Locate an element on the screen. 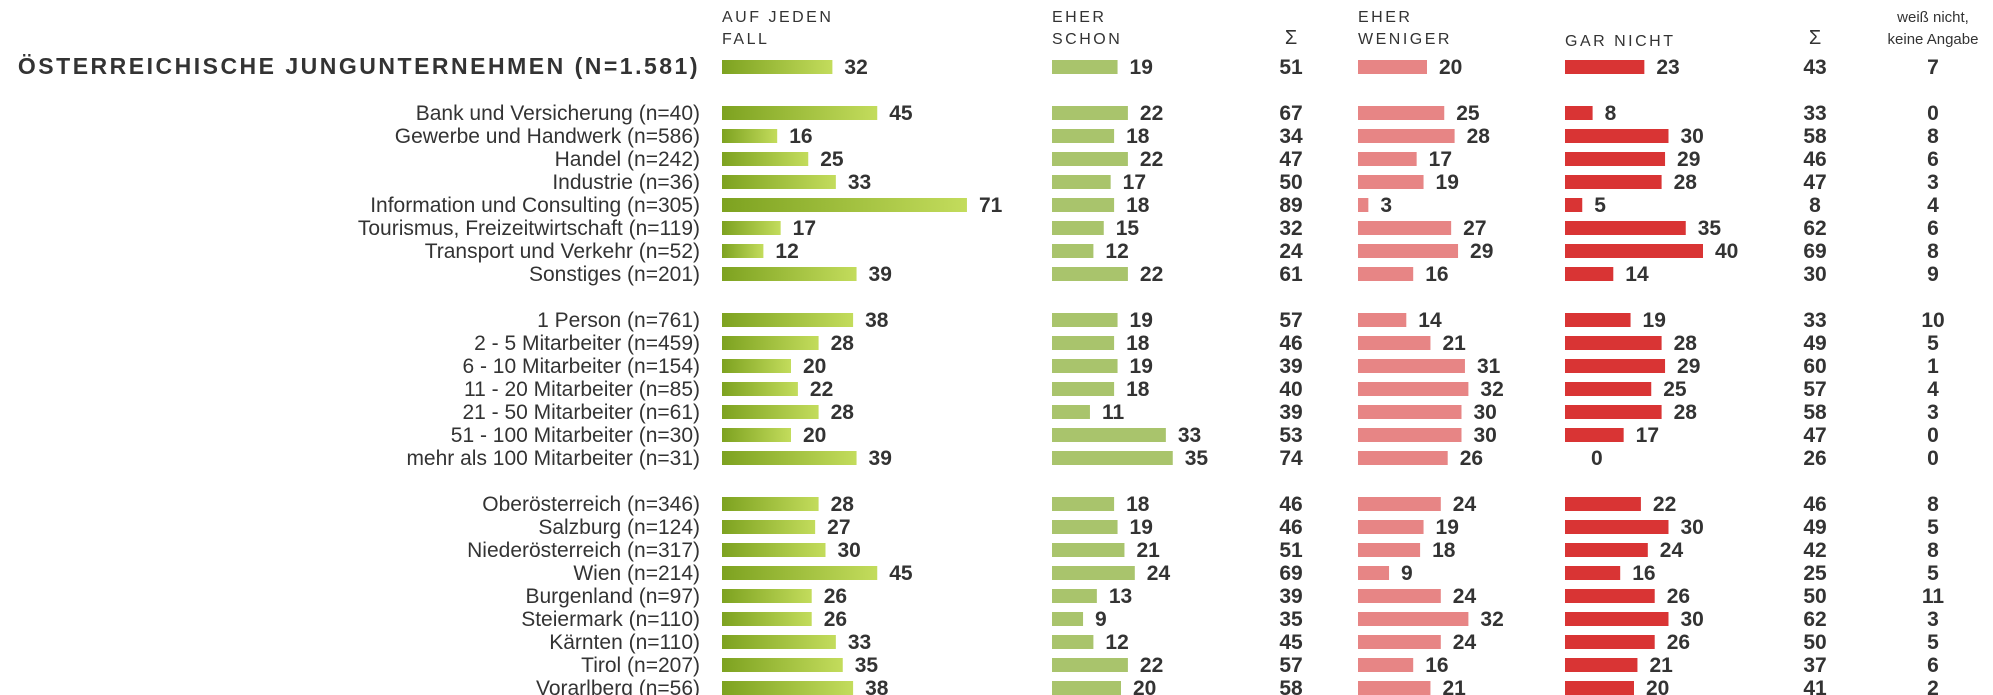 Image resolution: width=1993 pixels, height=695 pixels. value-sum-positive: 47 is located at coordinates (1290, 159).